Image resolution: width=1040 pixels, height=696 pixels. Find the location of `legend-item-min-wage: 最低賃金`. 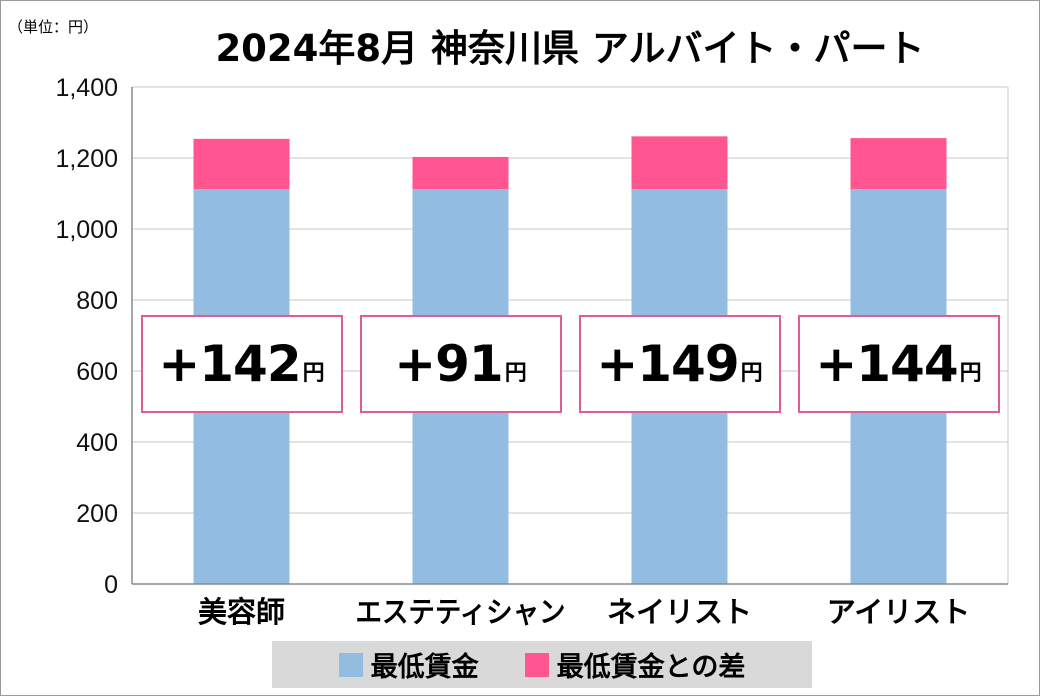

legend-item-min-wage: 最低賃金 is located at coordinates (408, 664).